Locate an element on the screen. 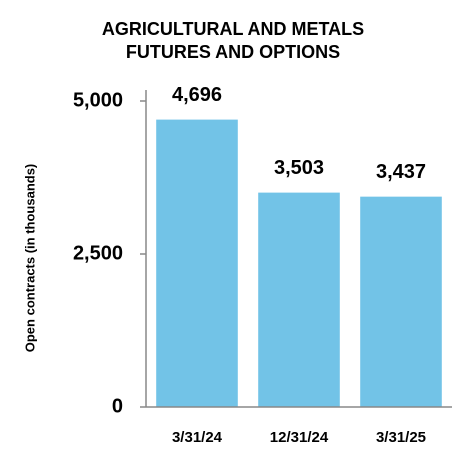 This screenshot has width=466, height=466. y-axis-label: Open contracts (in thousands) is located at coordinates (29, 258).